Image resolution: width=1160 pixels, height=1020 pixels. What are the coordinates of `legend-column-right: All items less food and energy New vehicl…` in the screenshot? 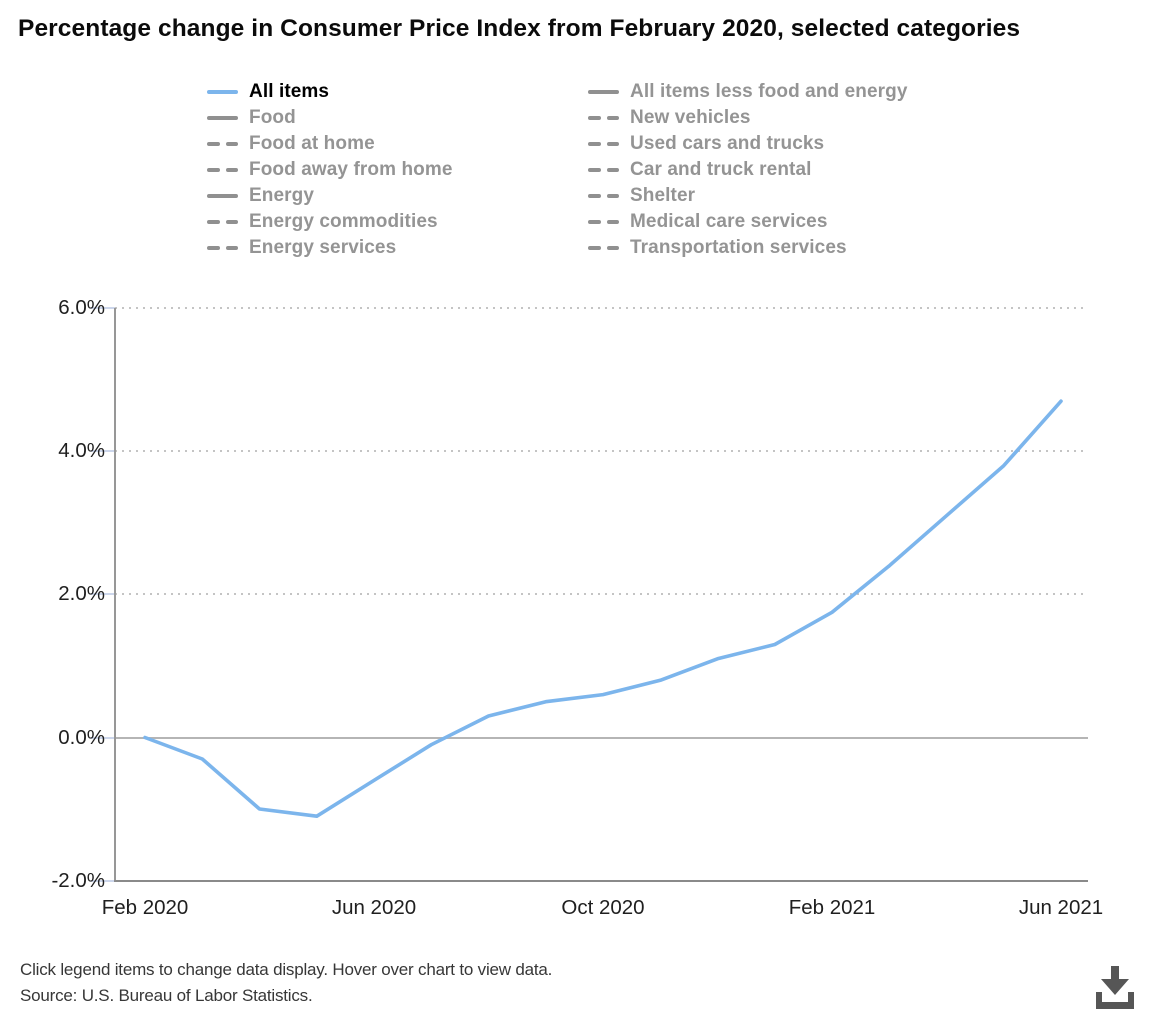 It's located at (748, 170).